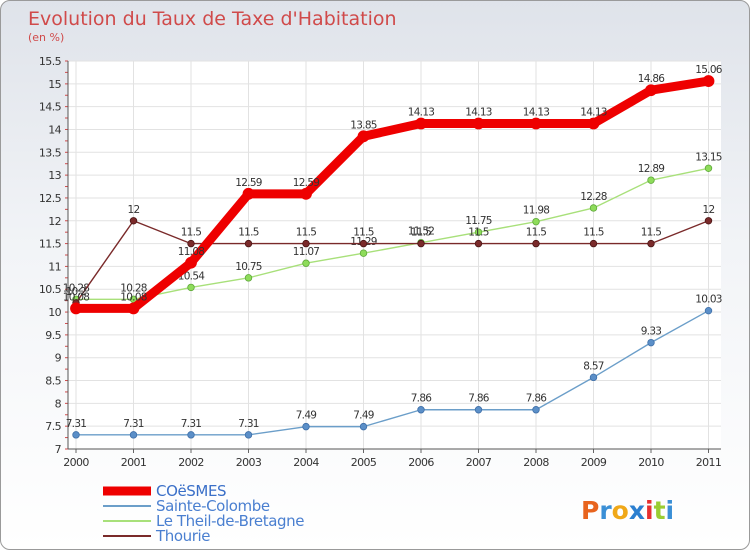  I want to click on data-label: 11.75, so click(478, 221).